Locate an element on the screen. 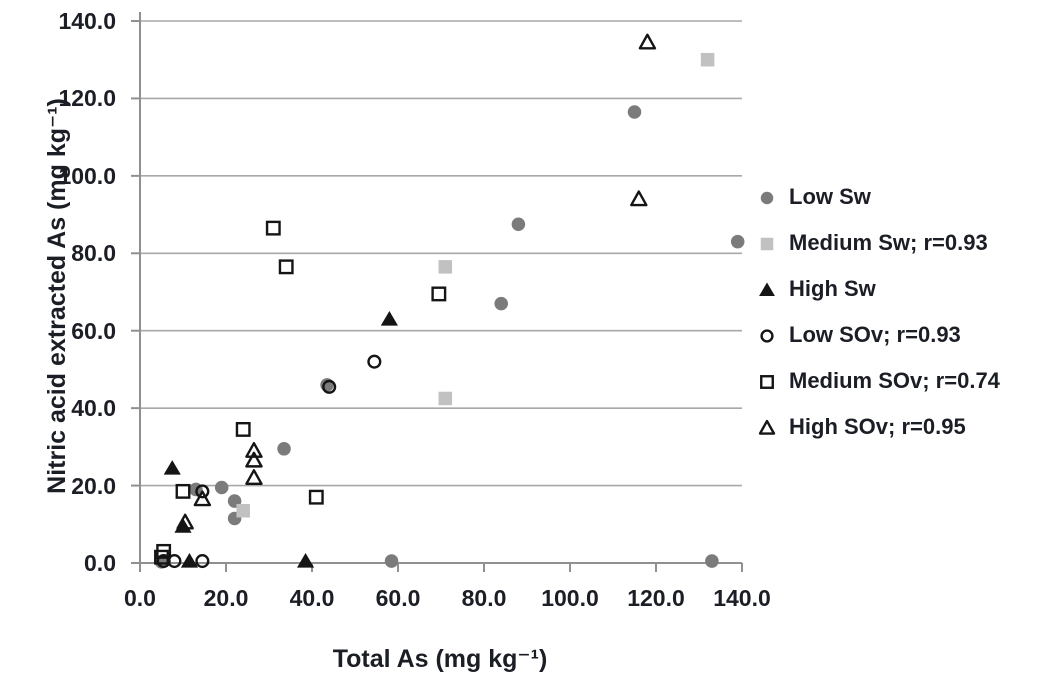  y-tick-label: 0.0 is located at coordinates (100, 563).